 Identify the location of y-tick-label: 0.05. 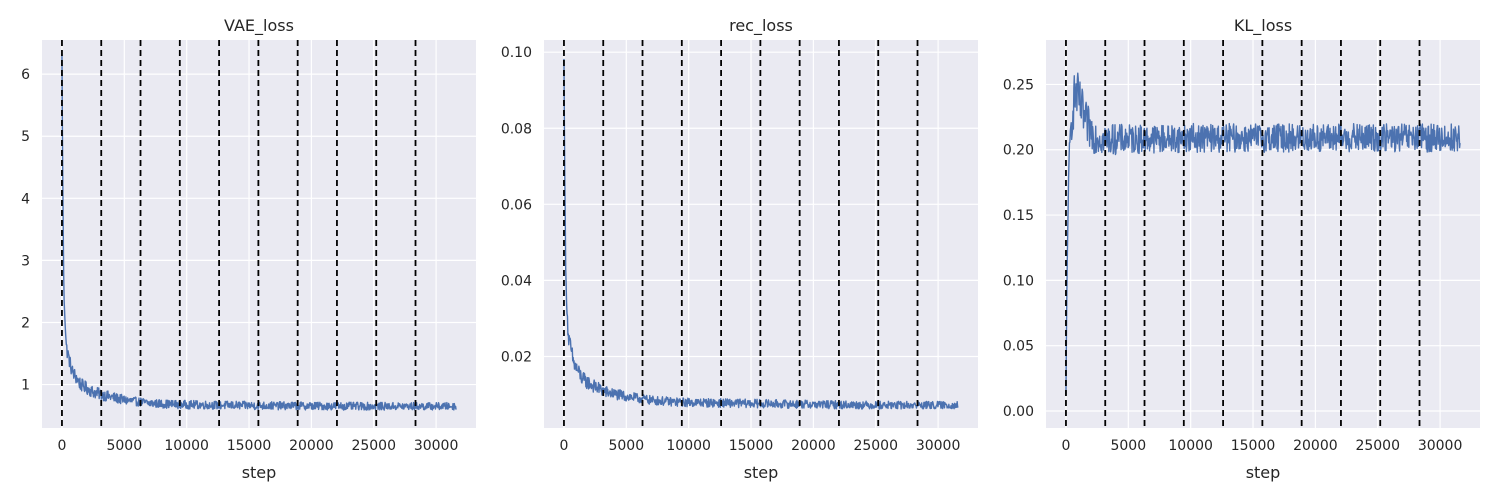
(1018, 347).